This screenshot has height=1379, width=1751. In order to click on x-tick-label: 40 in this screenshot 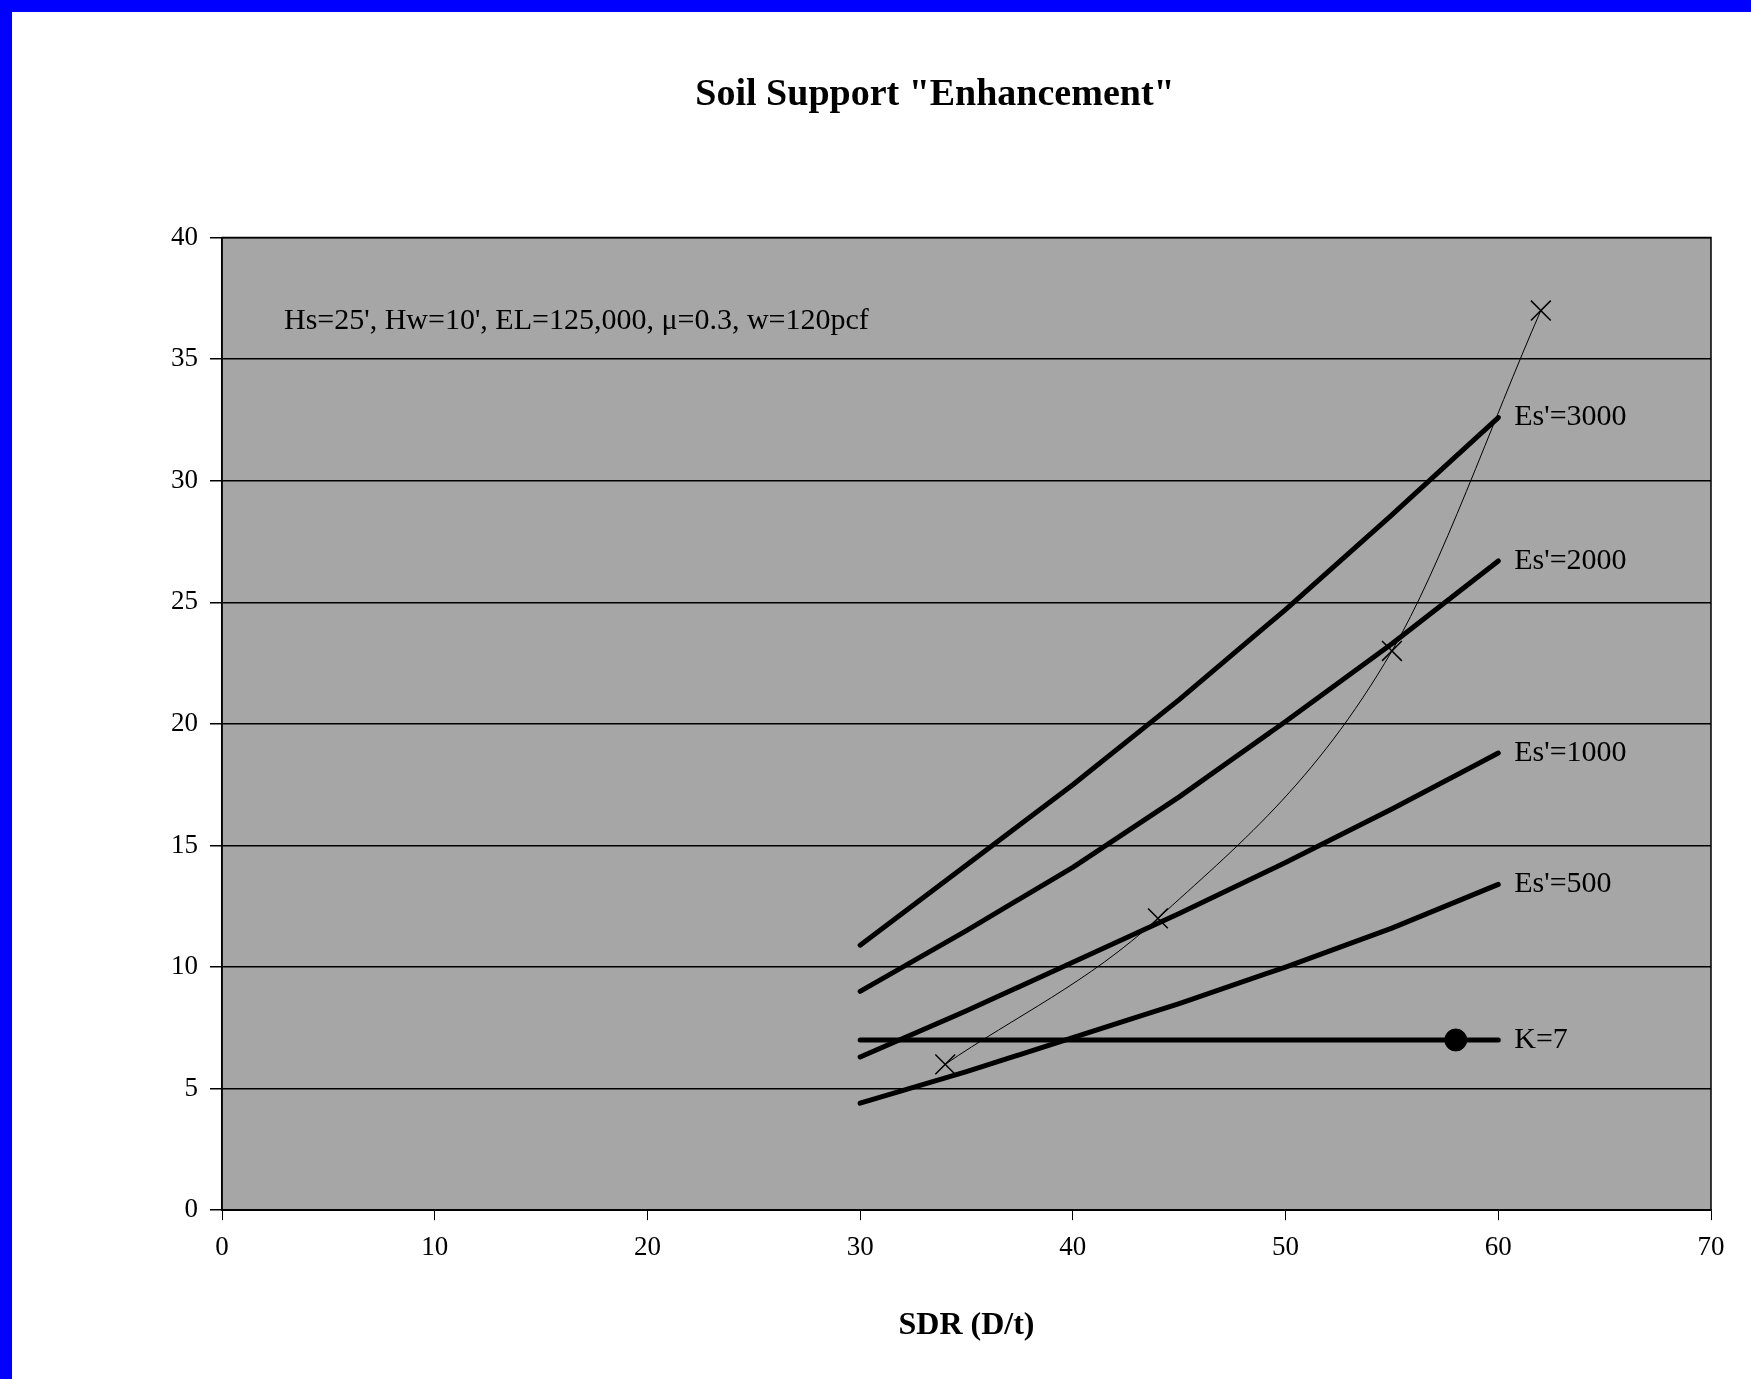, I will do `click(1073, 1246)`.